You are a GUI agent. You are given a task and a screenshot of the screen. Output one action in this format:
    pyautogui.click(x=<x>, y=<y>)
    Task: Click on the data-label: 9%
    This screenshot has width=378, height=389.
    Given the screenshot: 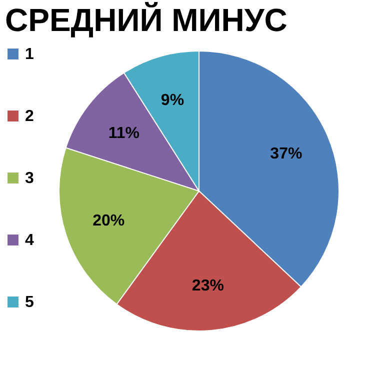 What is the action you would take?
    pyautogui.click(x=172, y=100)
    